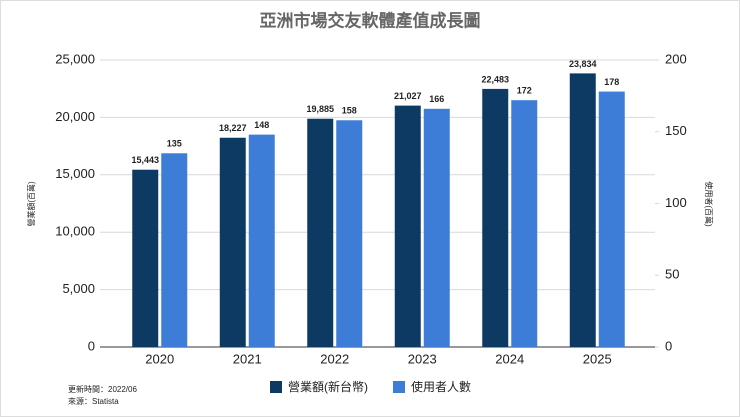  Describe the element at coordinates (408, 96) in the screenshot. I see `value-label: 21,027` at that location.